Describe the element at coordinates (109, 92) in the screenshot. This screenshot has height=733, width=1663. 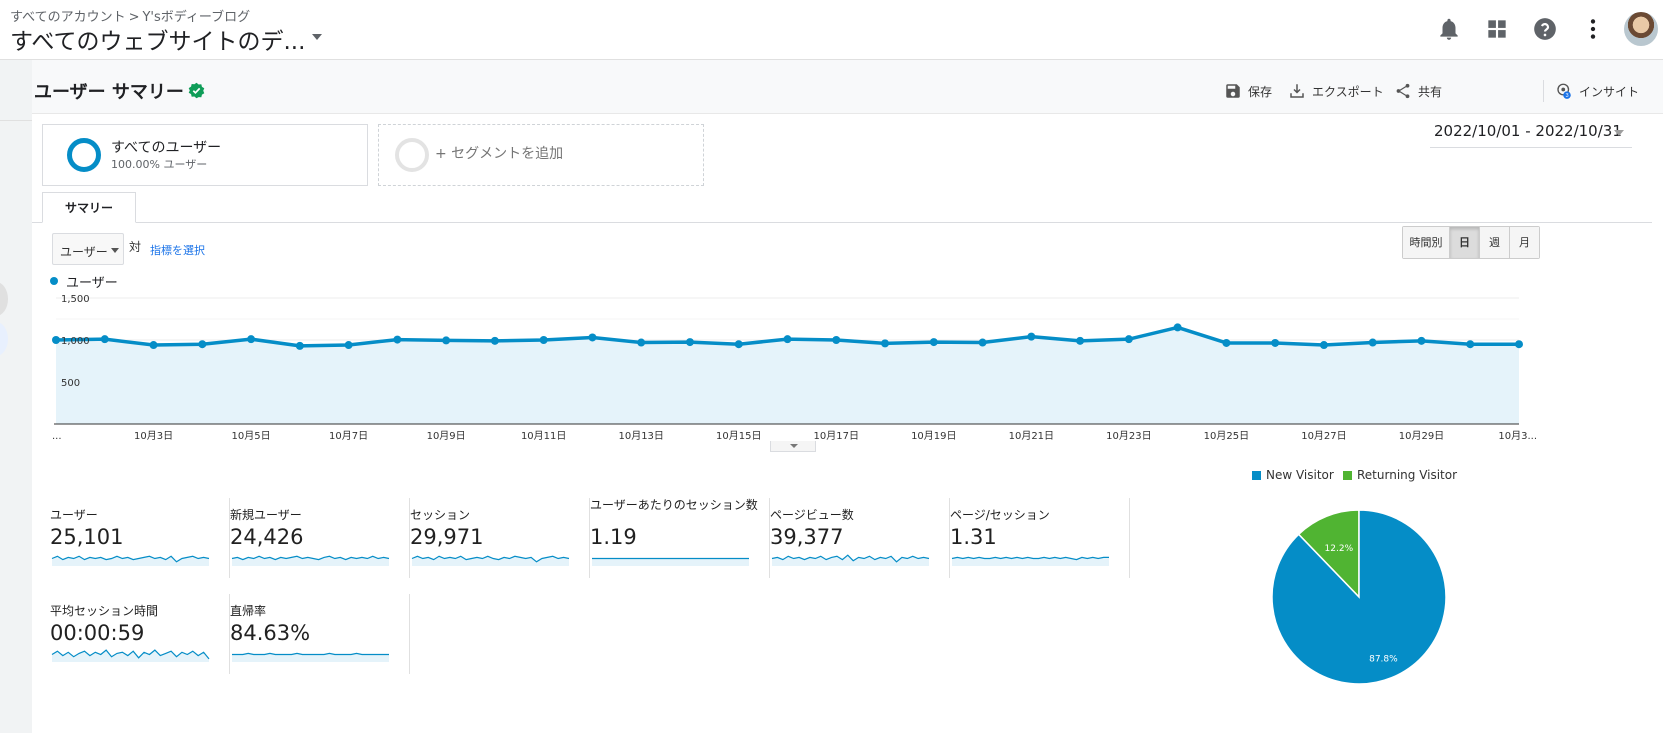
I see `report-title: ユーザー サマリー` at that location.